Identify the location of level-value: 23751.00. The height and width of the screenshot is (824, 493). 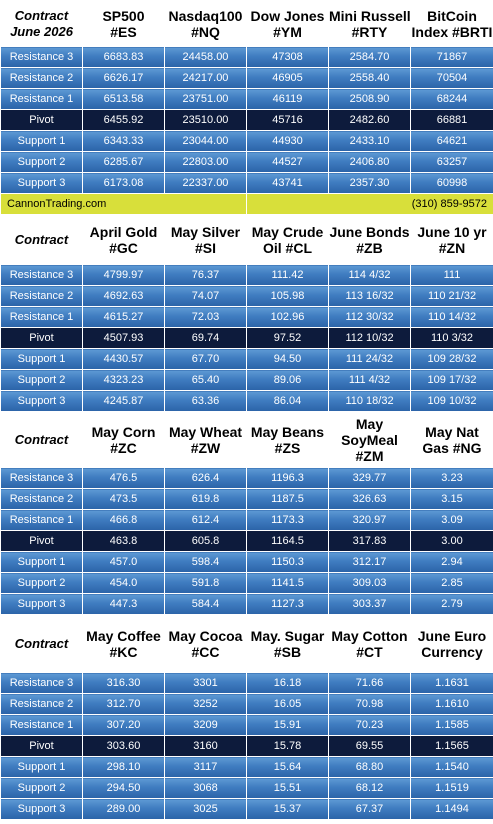
(205, 99).